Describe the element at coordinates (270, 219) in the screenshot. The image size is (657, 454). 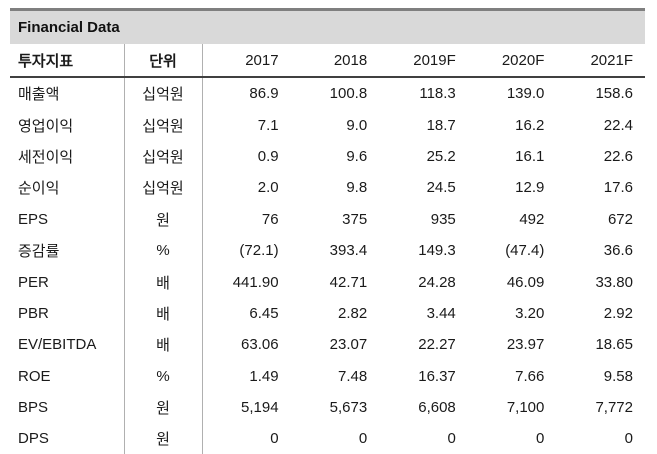
I see `cell-value: 76` at that location.